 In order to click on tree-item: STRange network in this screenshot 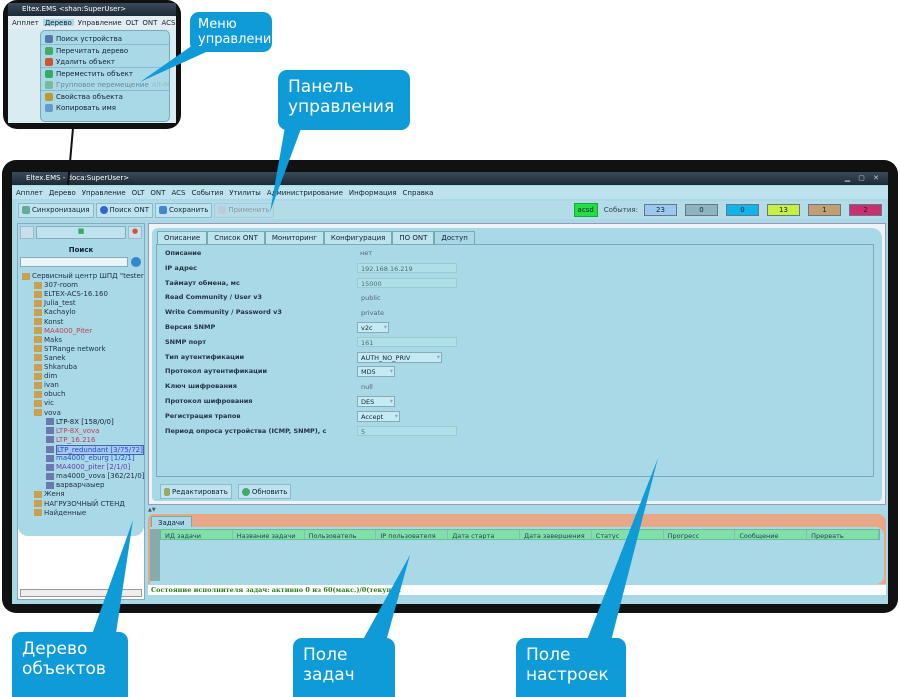, I will do `click(70, 349)`.